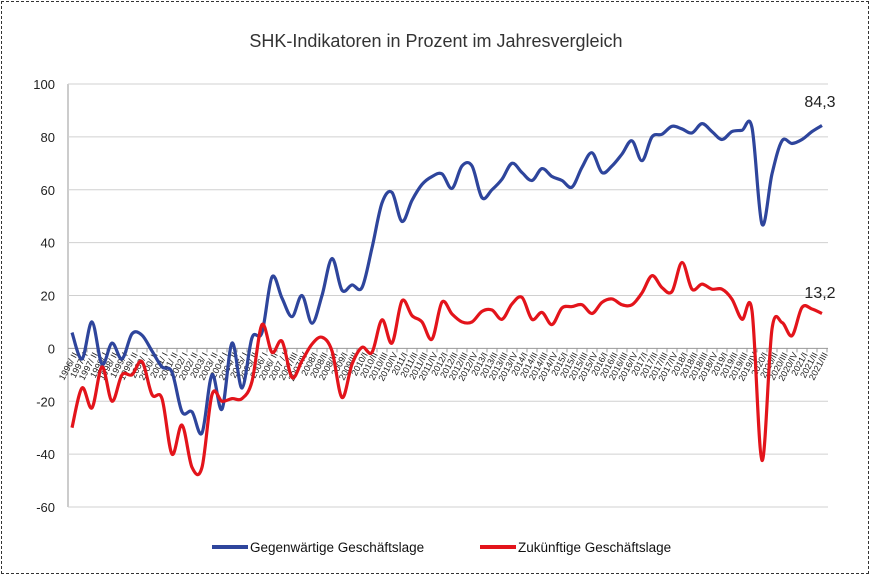 This screenshot has width=872, height=577. What do you see at coordinates (44, 84) in the screenshot?
I see `y-tick-label: 100` at bounding box center [44, 84].